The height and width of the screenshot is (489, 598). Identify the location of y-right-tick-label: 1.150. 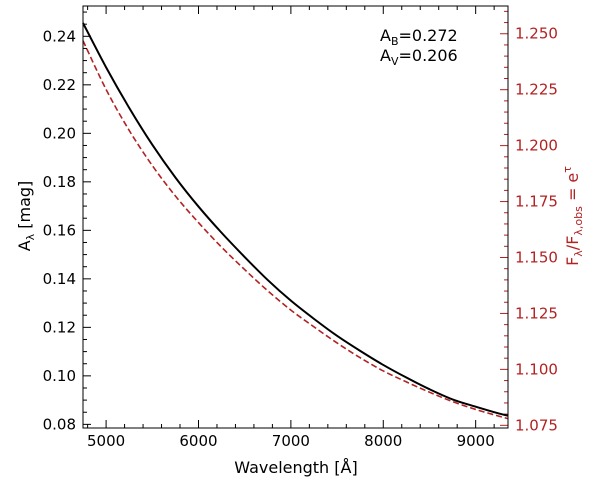
(536, 257).